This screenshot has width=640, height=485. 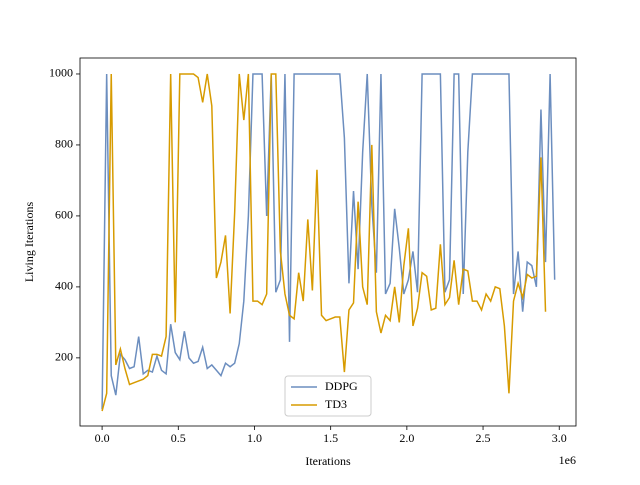 What do you see at coordinates (29, 242) in the screenshot?
I see `y-axis-label: Living Iterations` at bounding box center [29, 242].